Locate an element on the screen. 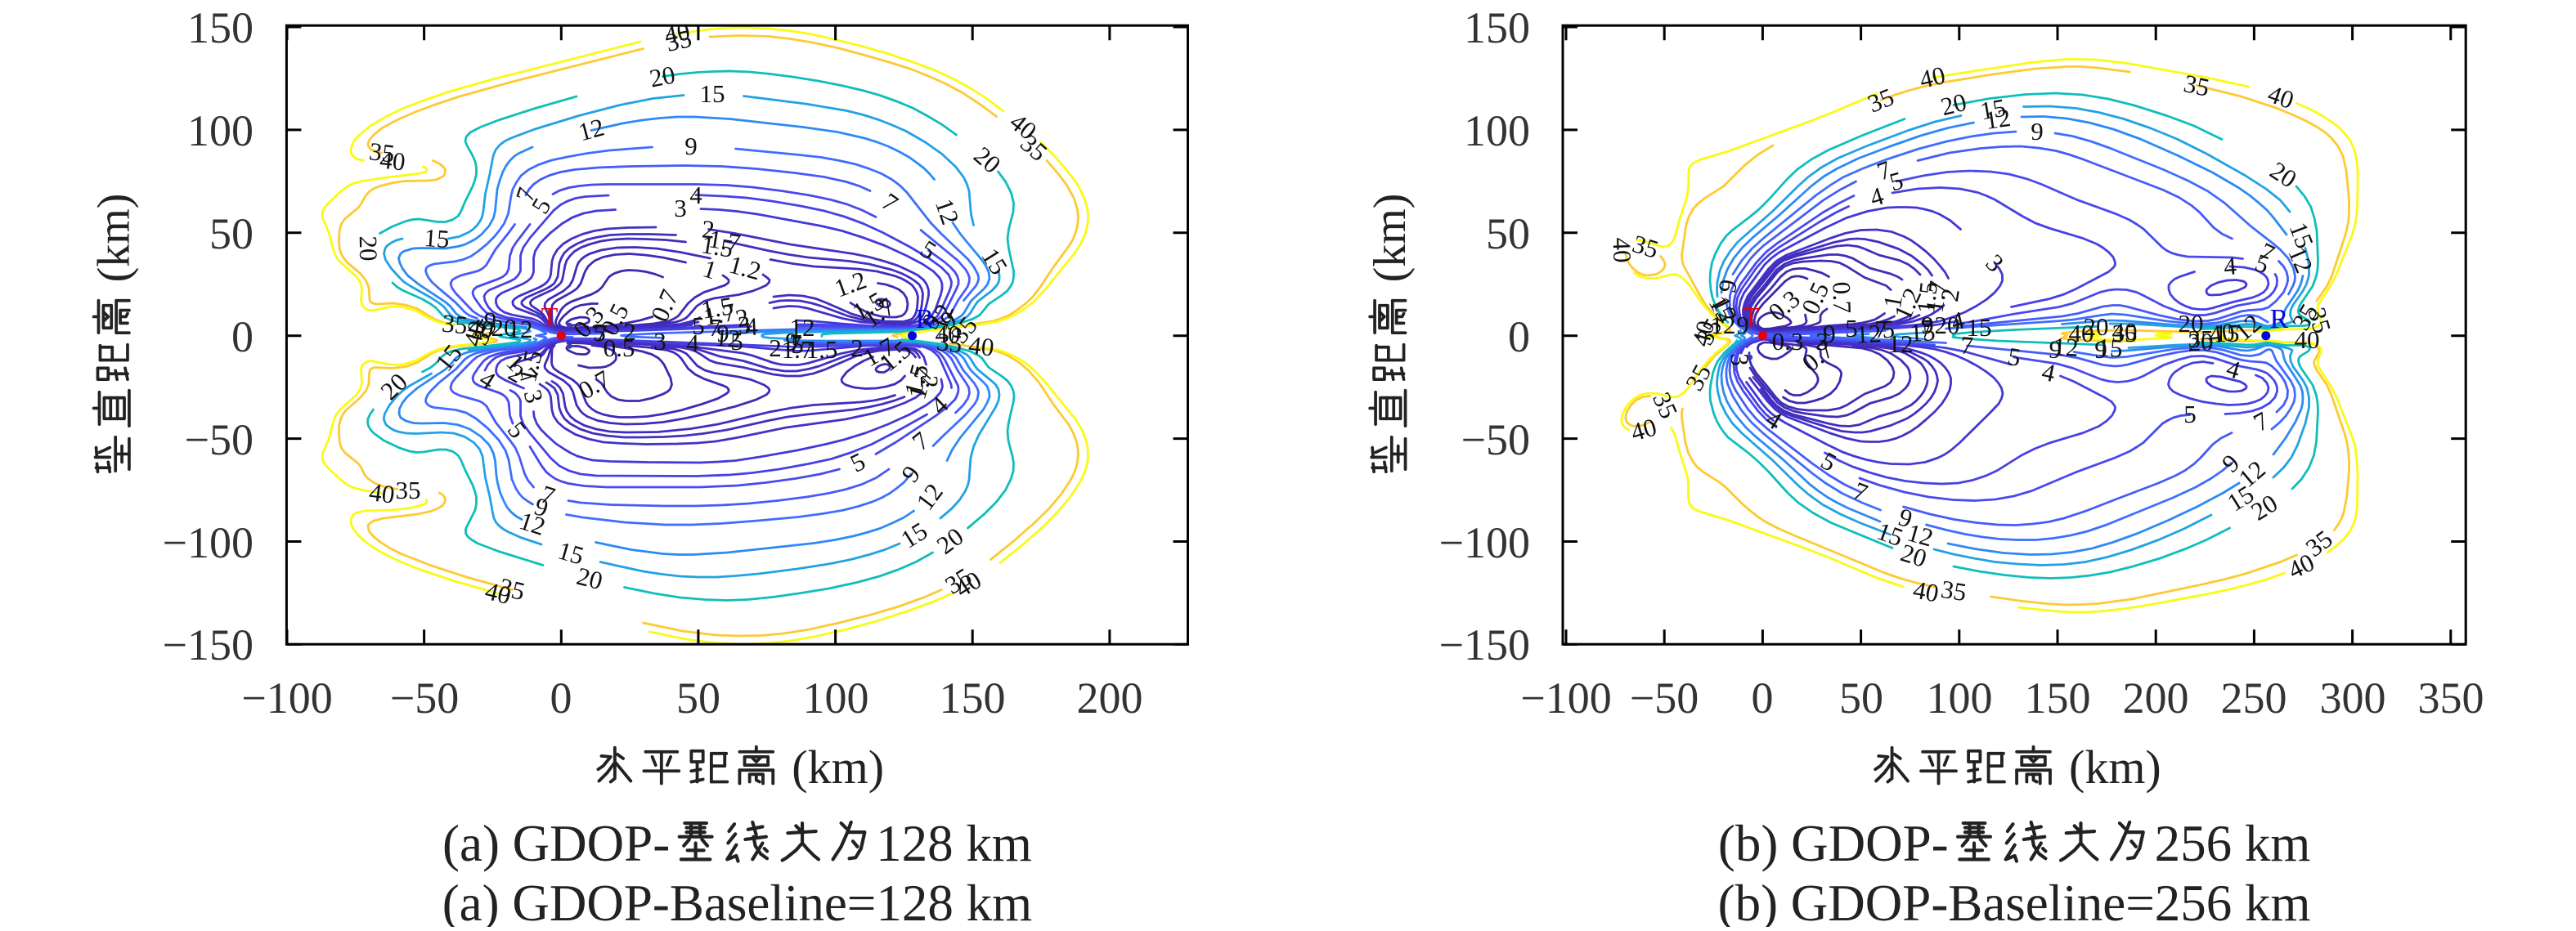 This screenshot has width=2576, height=931. svg-text: 128 km is located at coordinates (954, 843).